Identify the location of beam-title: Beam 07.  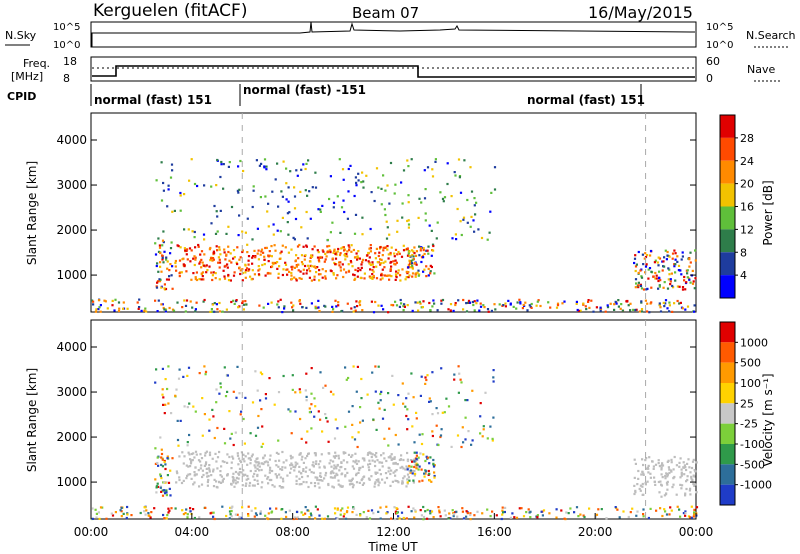
(385, 13).